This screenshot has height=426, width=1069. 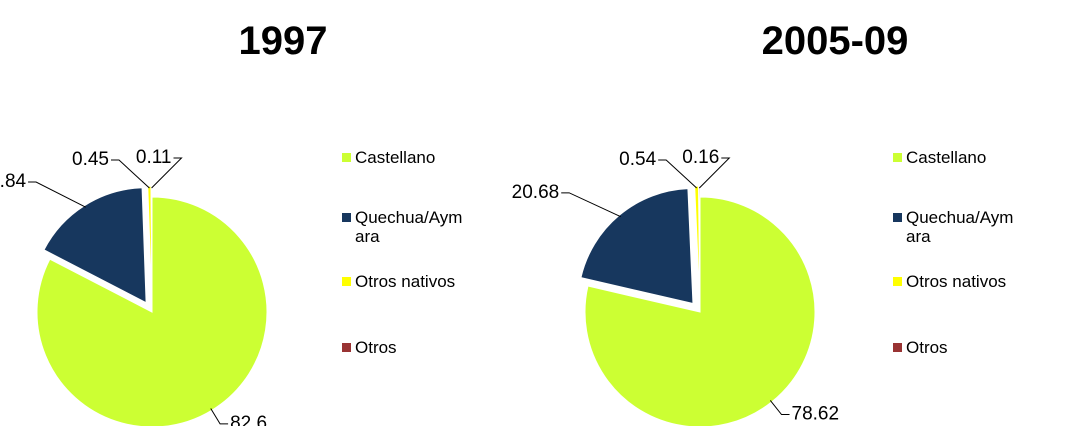 I want to click on data-label: 78.62, so click(x=816, y=414).